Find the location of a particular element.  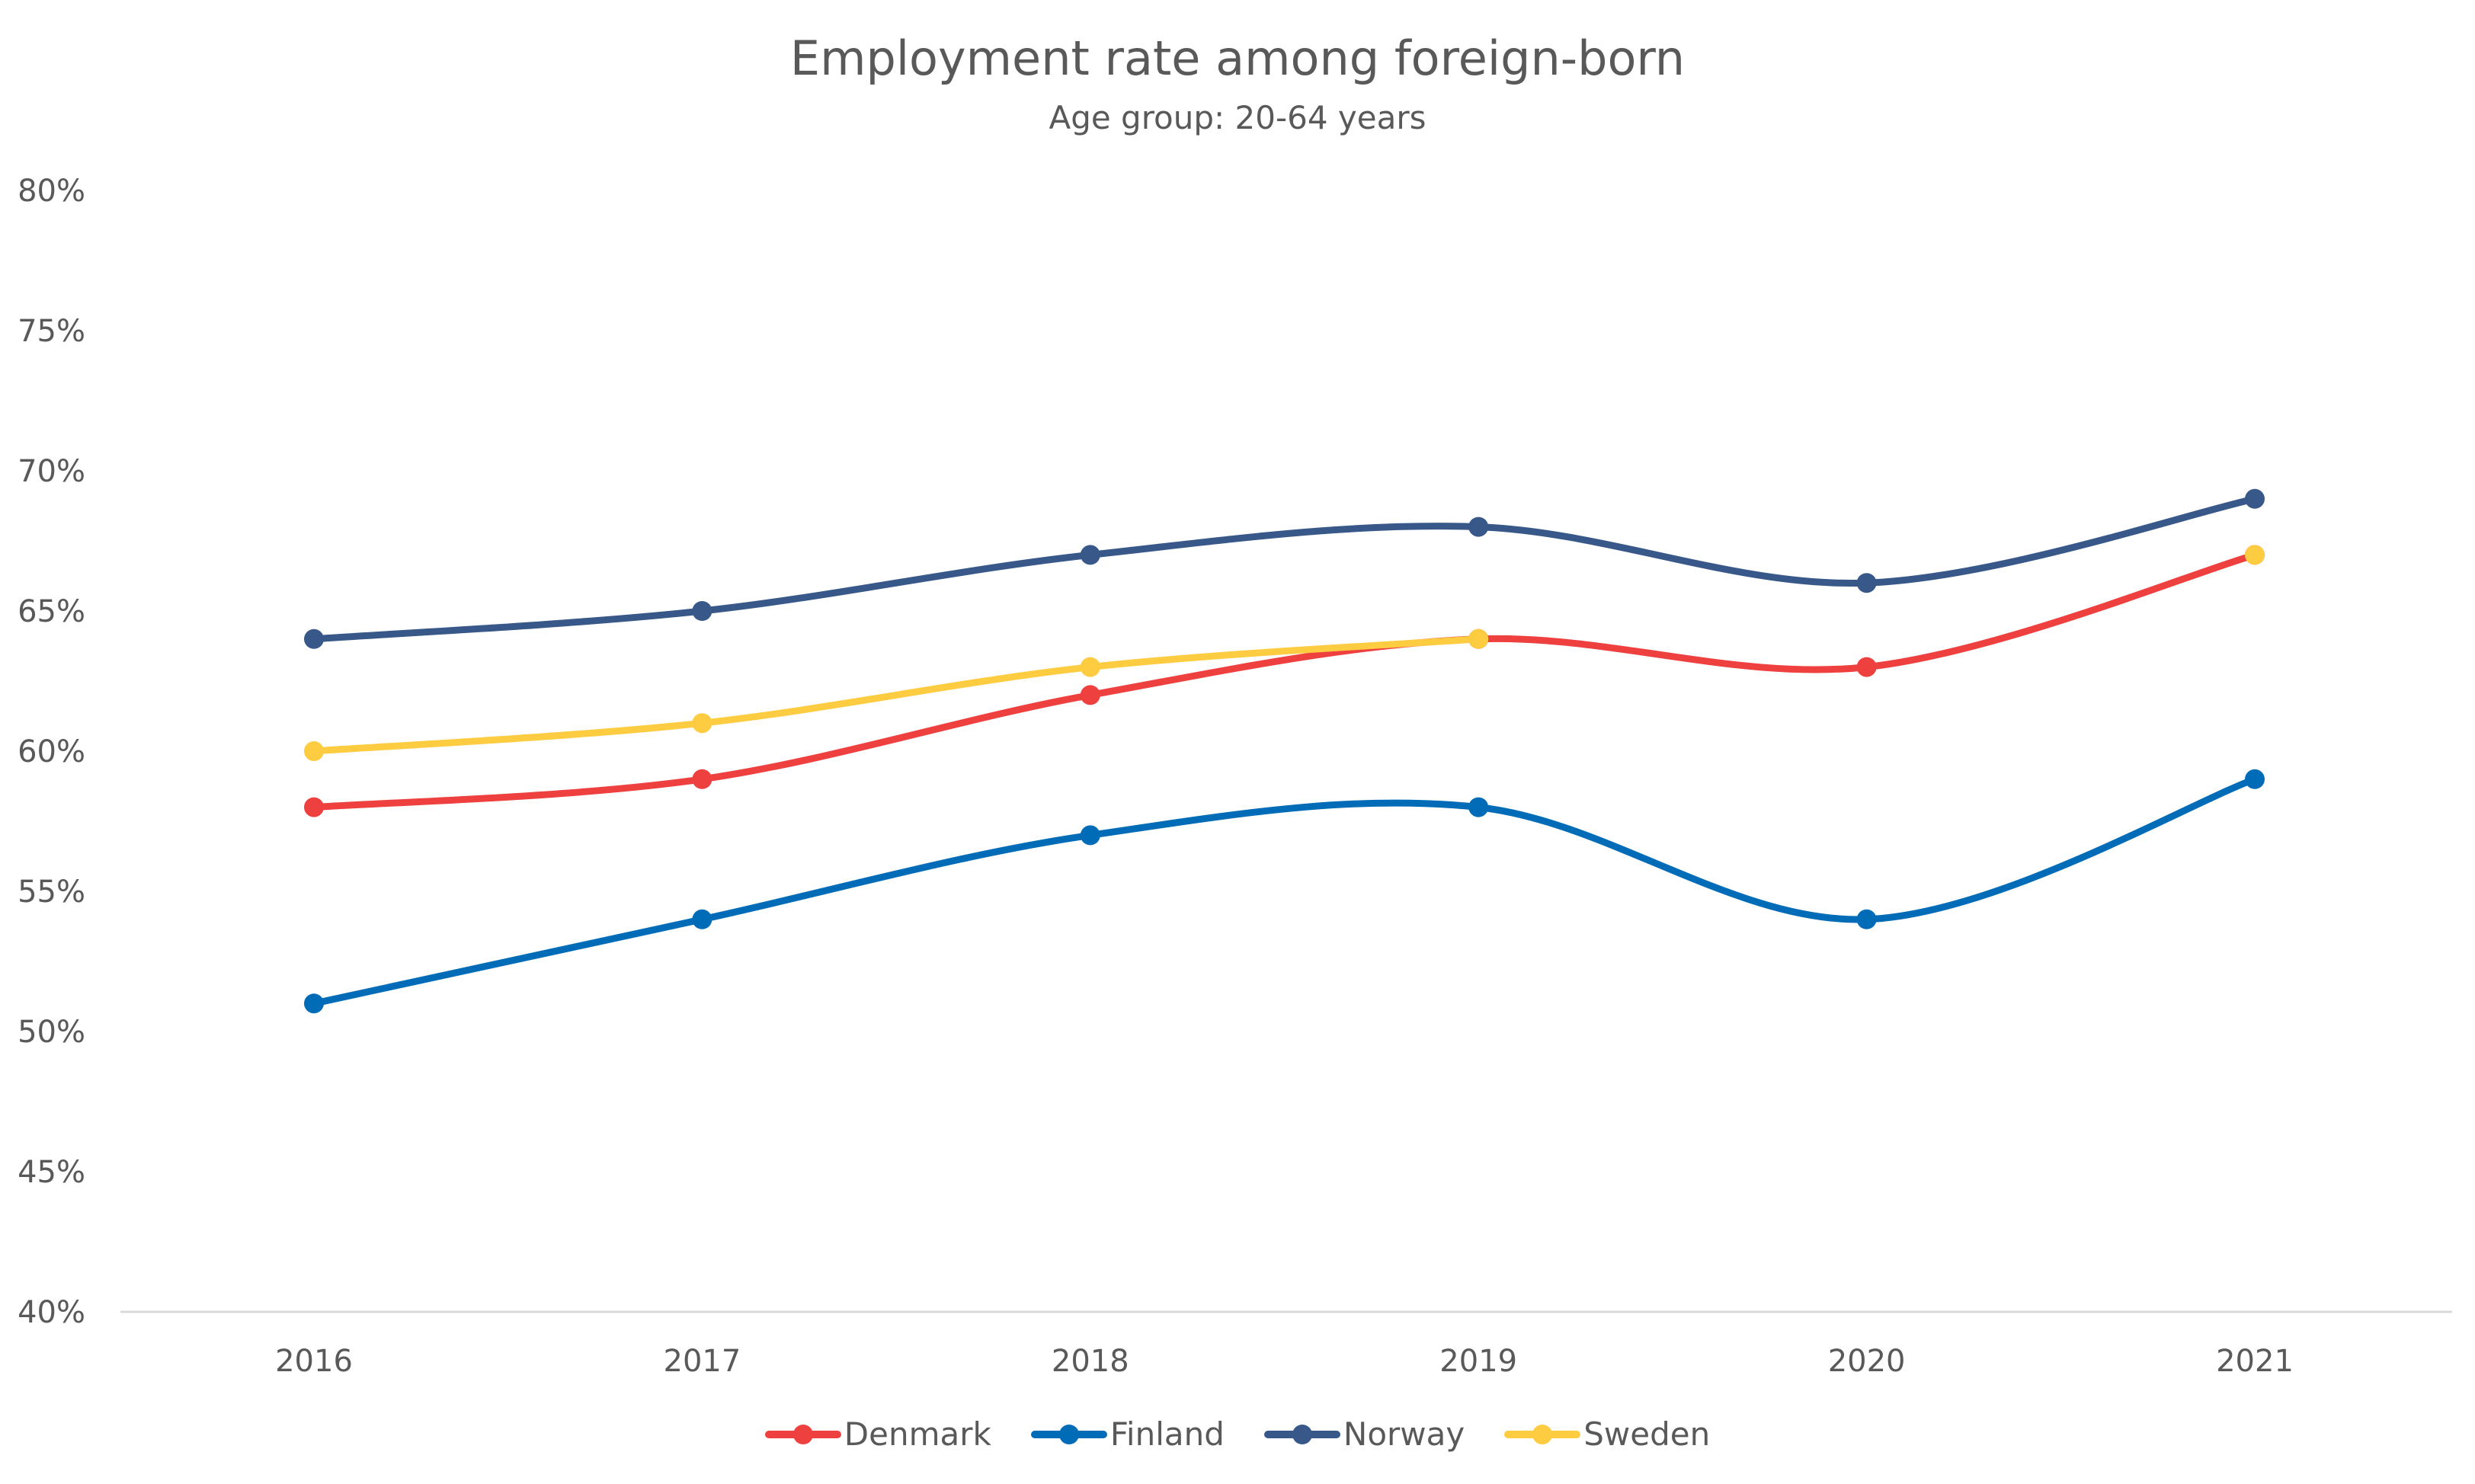

x-axis: 2016 2017 2018 2019 2020 2021 is located at coordinates (1284, 1361).